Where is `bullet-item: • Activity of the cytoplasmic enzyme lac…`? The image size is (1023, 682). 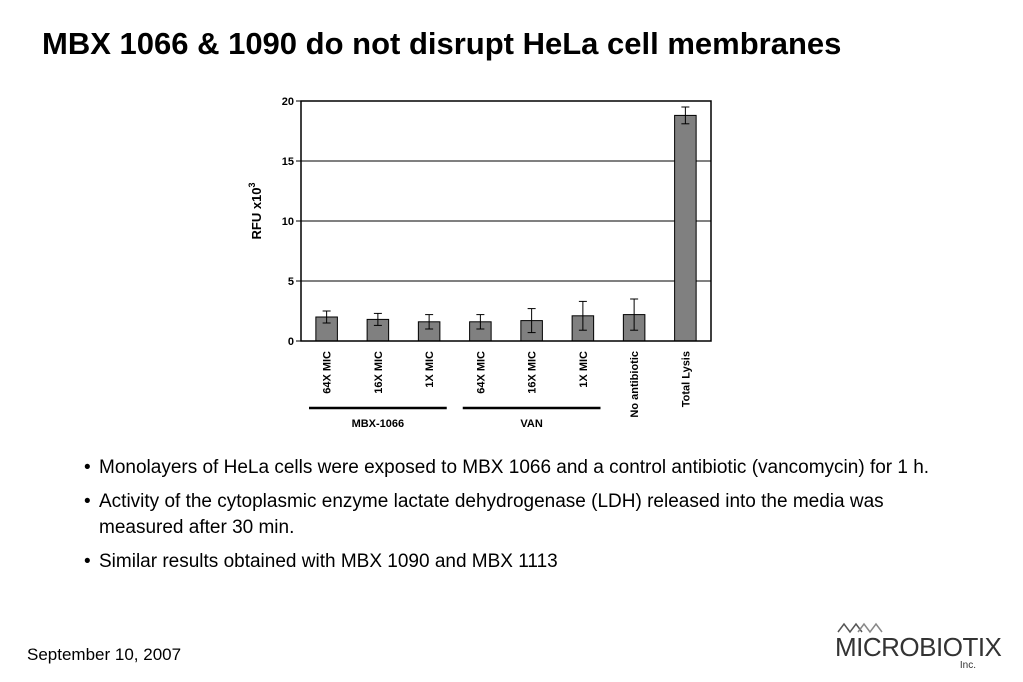 bullet-item: • Activity of the cytoplasmic enzyme lac… is located at coordinates (524, 515).